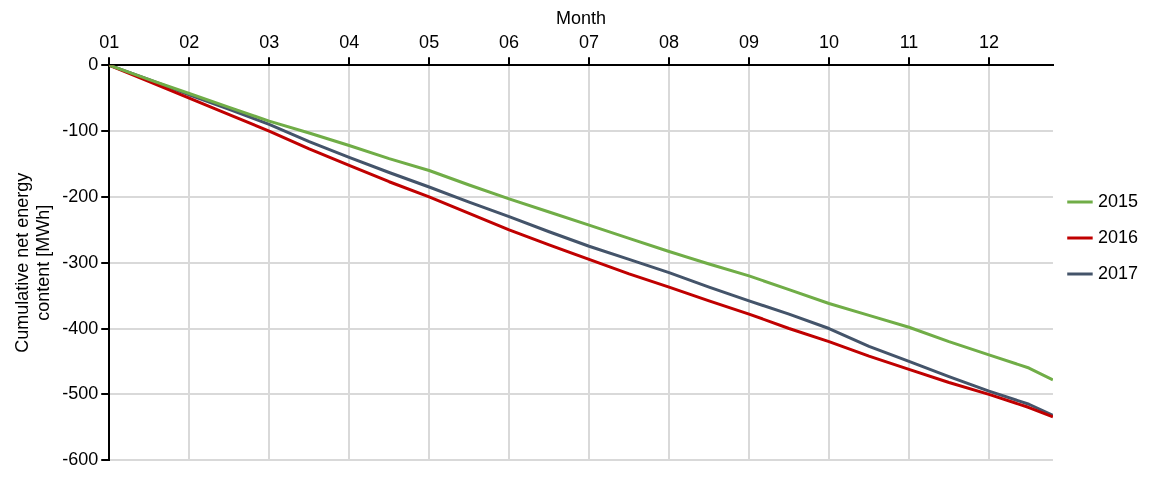  I want to click on x-tick-label: 05, so click(429, 42).